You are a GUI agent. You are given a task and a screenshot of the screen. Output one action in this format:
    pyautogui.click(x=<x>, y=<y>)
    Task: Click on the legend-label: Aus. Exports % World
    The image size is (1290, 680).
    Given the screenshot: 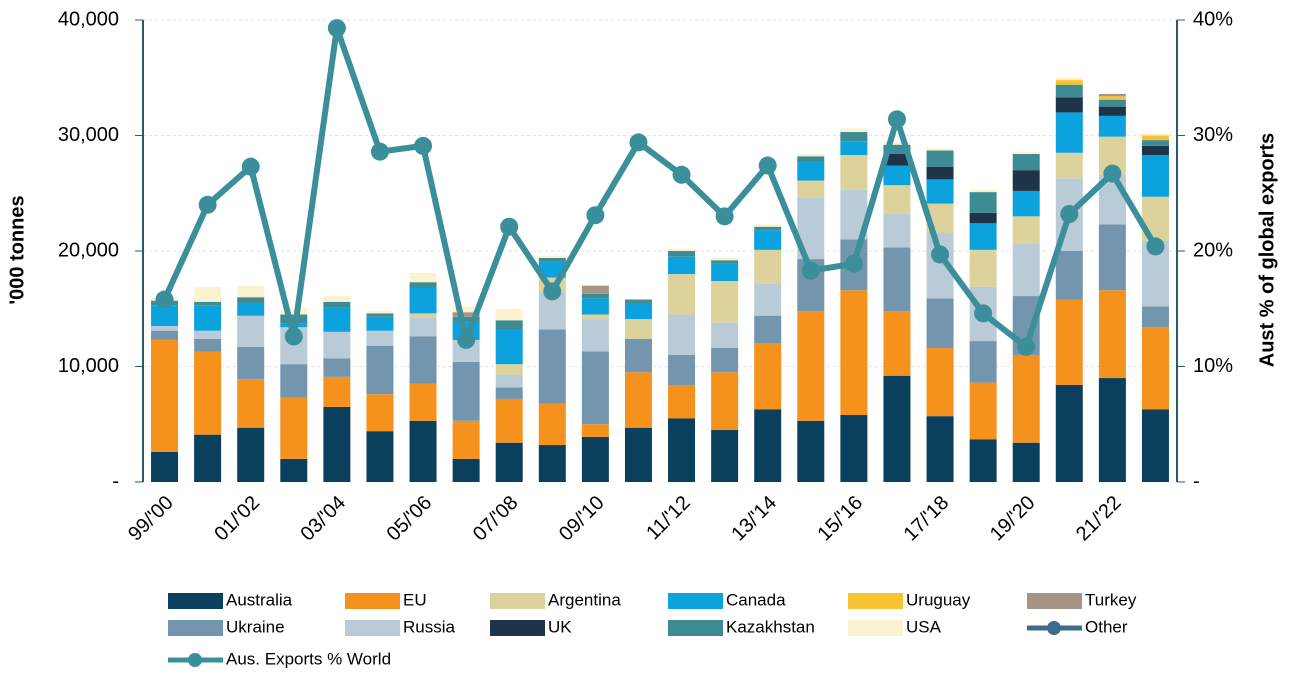 What is the action you would take?
    pyautogui.click(x=308, y=658)
    